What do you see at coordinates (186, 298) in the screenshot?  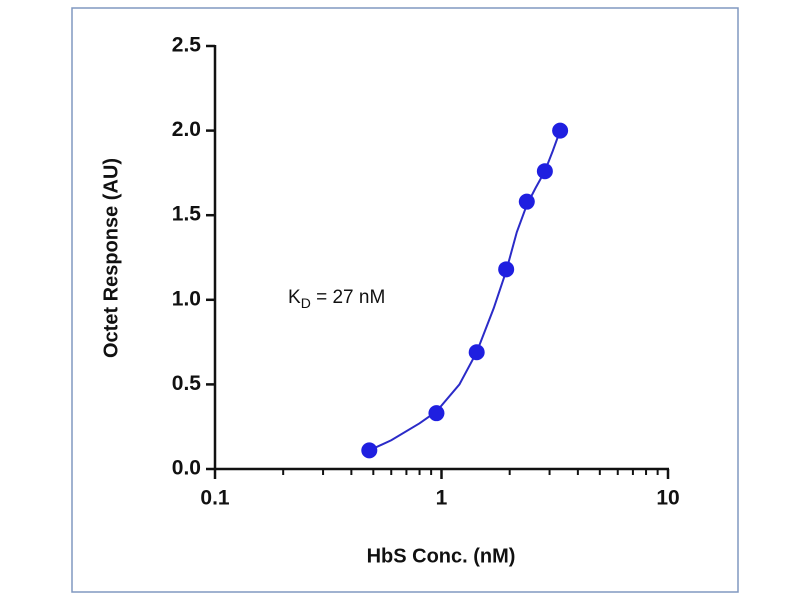 I see `y-tick-label: 1.0` at bounding box center [186, 298].